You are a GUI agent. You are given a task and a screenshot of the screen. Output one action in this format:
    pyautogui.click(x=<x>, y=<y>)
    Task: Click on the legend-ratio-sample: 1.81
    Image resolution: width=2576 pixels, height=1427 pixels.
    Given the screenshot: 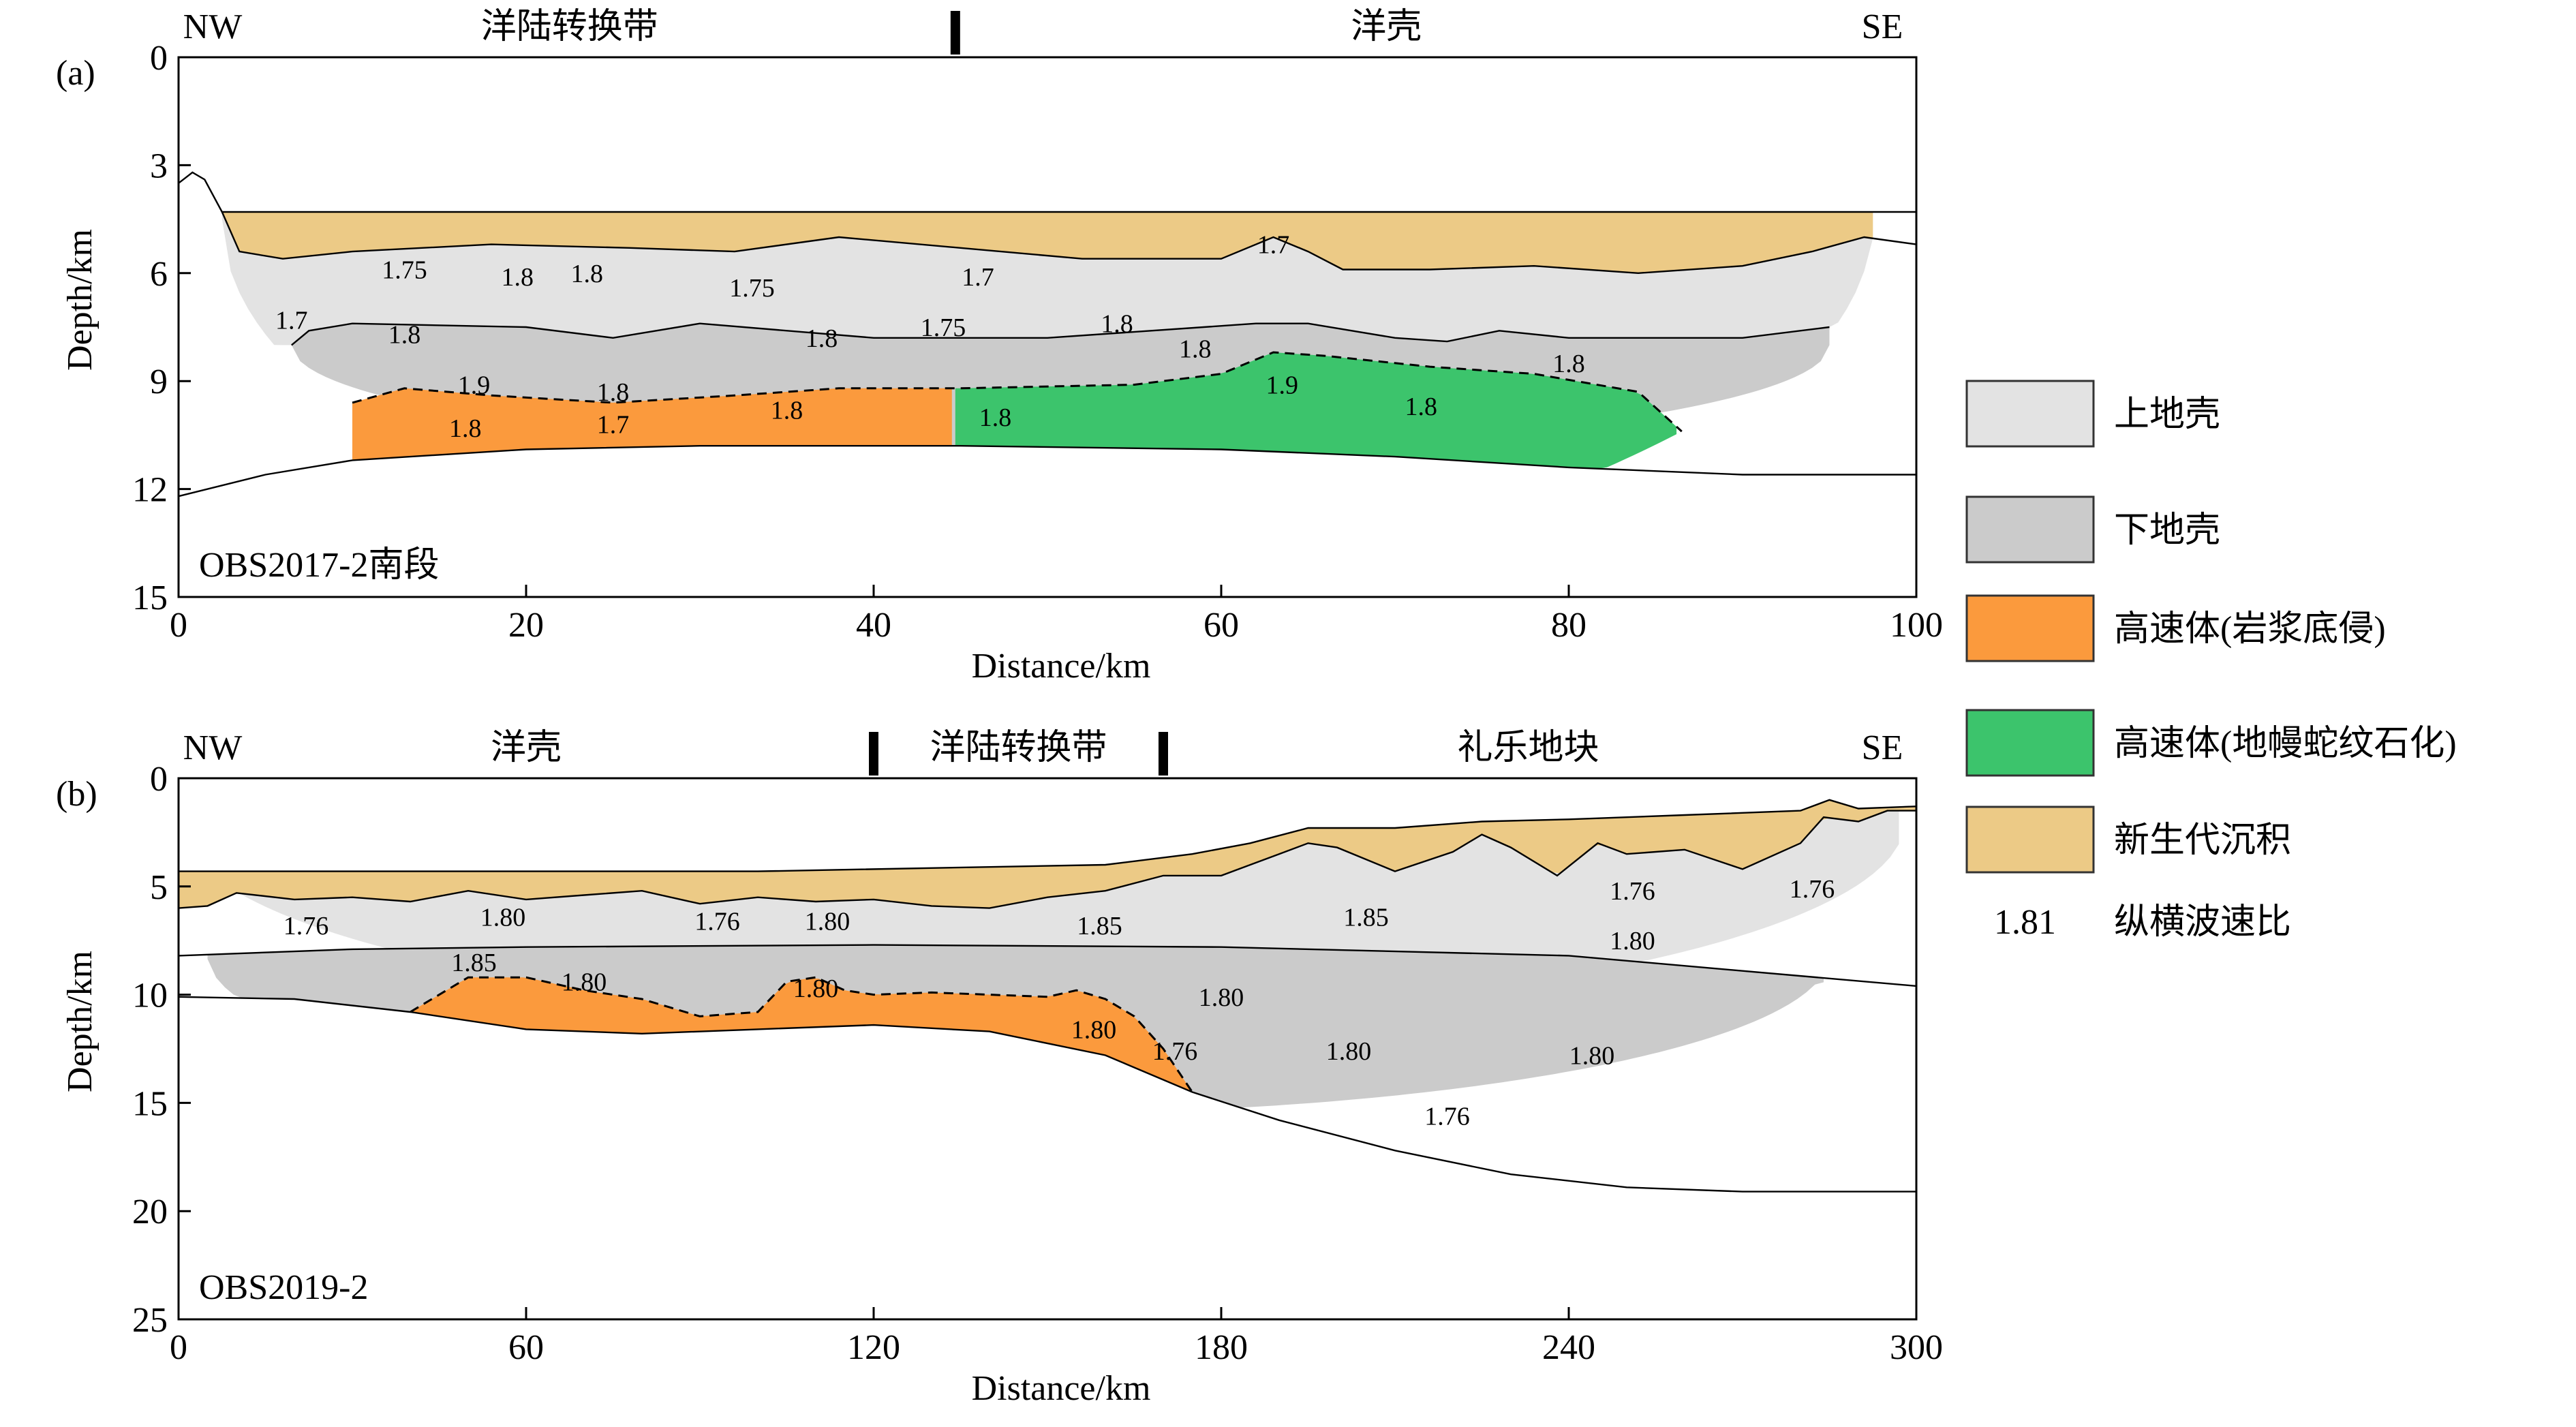 What is the action you would take?
    pyautogui.click(x=2025, y=922)
    